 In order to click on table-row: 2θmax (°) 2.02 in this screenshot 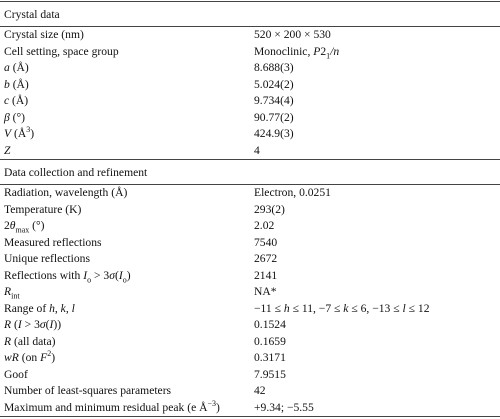, I will do `click(250, 226)`.